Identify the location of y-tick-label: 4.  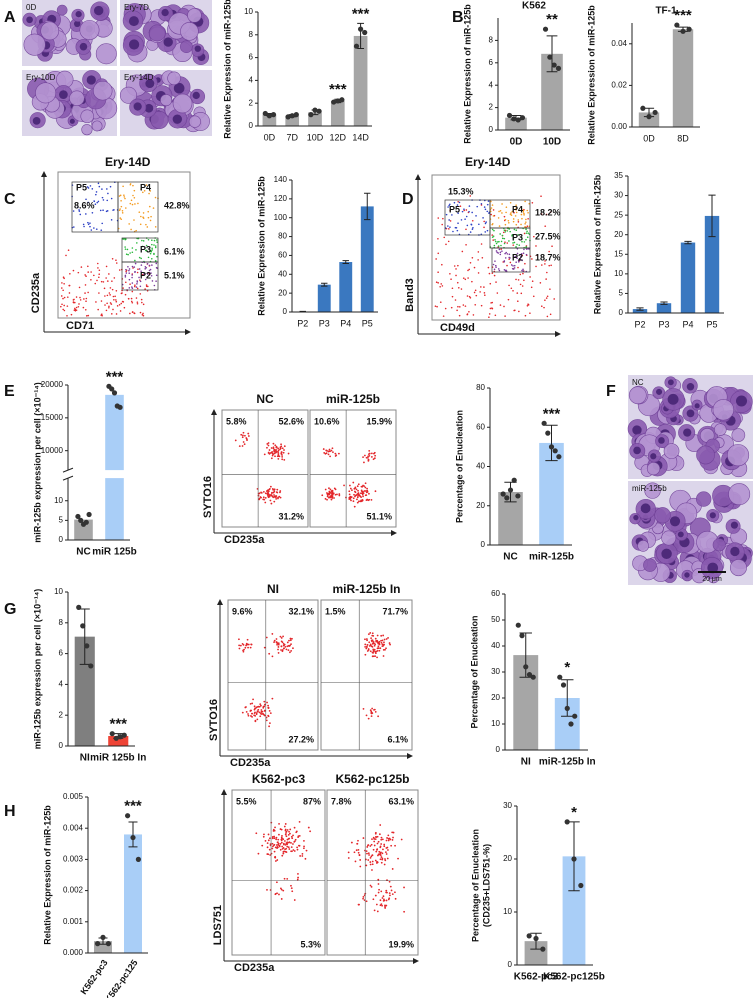
(251, 80).